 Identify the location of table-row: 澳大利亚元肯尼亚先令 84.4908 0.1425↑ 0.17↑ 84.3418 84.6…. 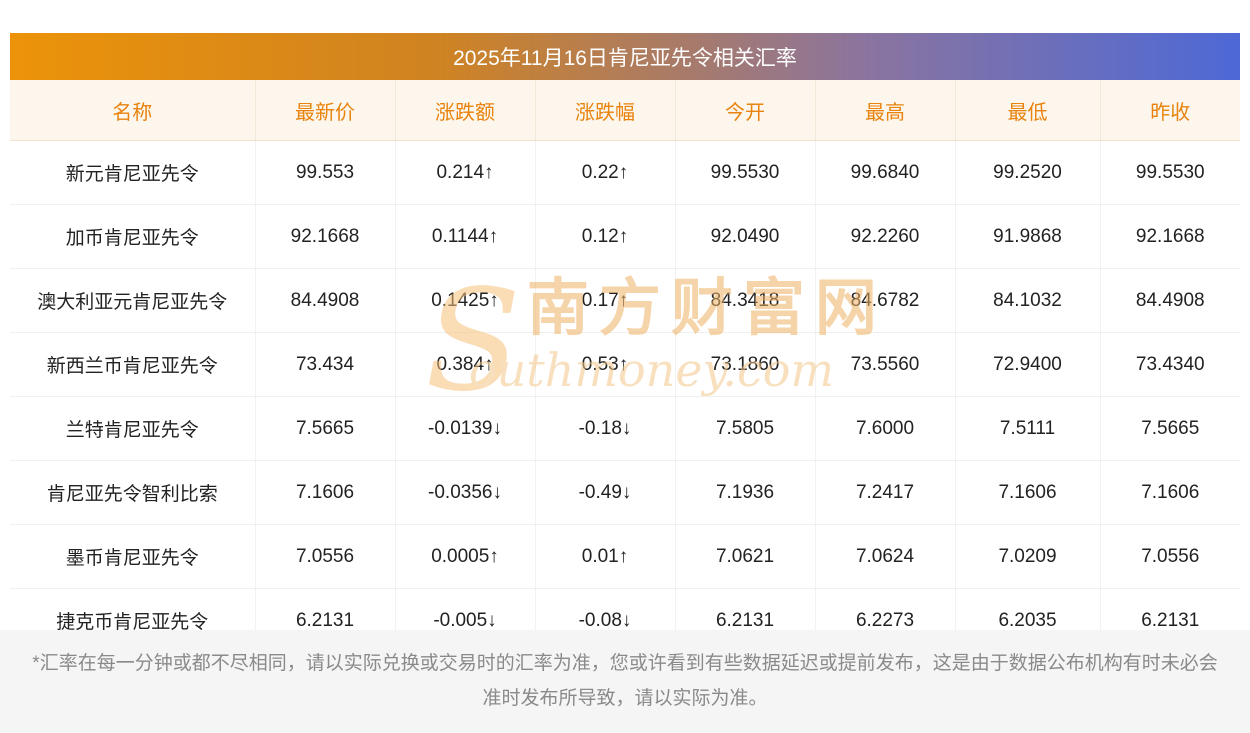
(625, 300).